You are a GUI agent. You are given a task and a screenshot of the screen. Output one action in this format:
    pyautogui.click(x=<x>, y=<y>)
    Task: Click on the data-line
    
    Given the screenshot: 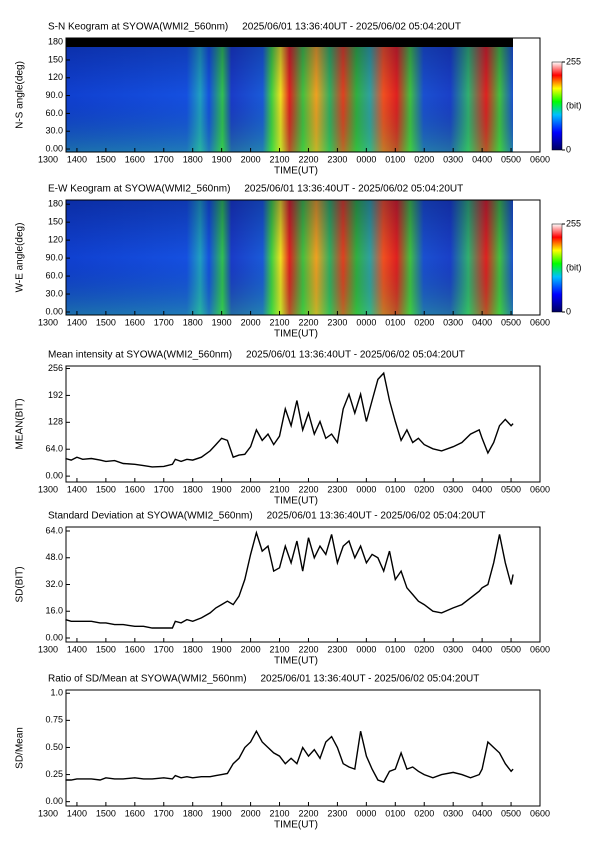 What is the action you would take?
    pyautogui.click(x=289, y=419)
    